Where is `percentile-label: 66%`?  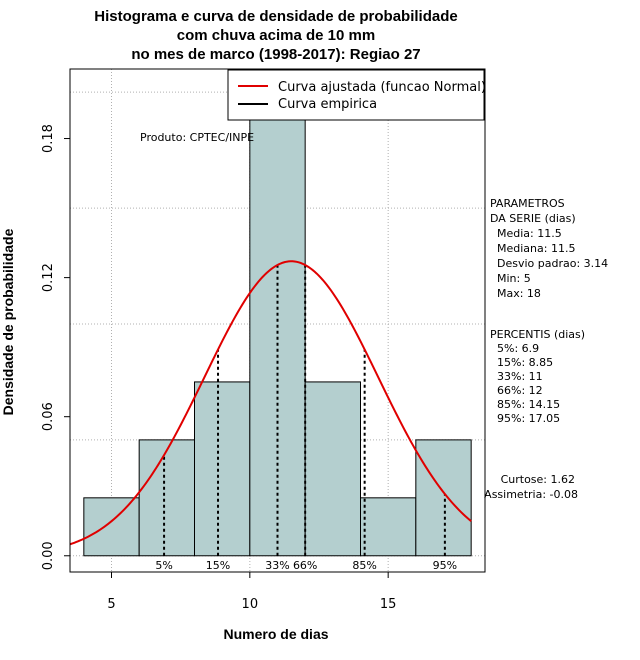 percentile-label: 66% is located at coordinates (305, 565).